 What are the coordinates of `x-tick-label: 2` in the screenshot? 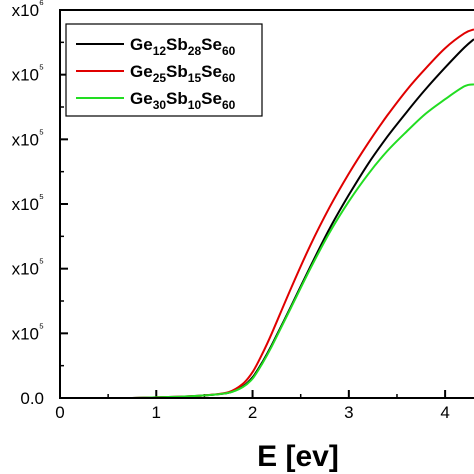 It's located at (252, 412).